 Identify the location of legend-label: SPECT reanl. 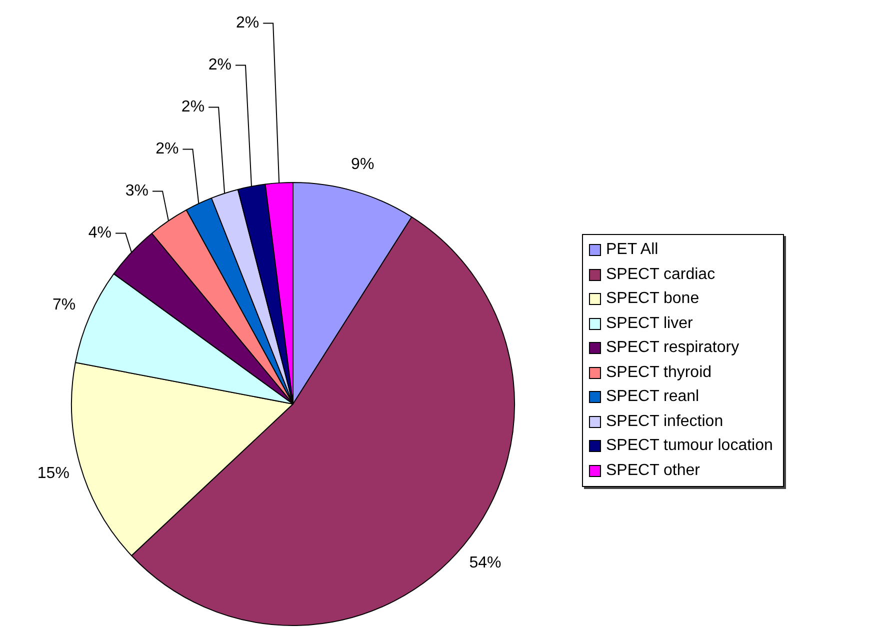
(653, 397).